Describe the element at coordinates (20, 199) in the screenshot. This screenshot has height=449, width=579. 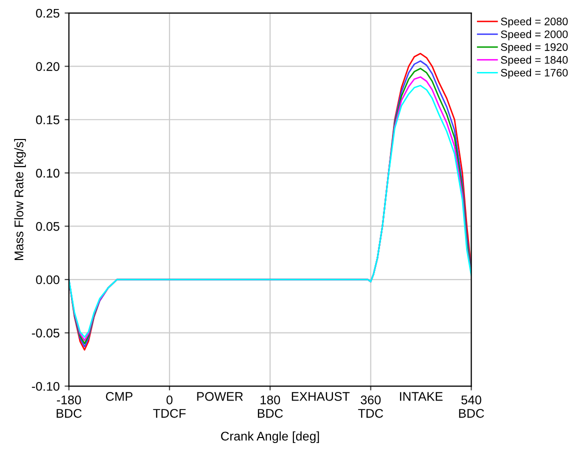
I see `y-axis-title: Mass Flow Rate [kg/s]` at that location.